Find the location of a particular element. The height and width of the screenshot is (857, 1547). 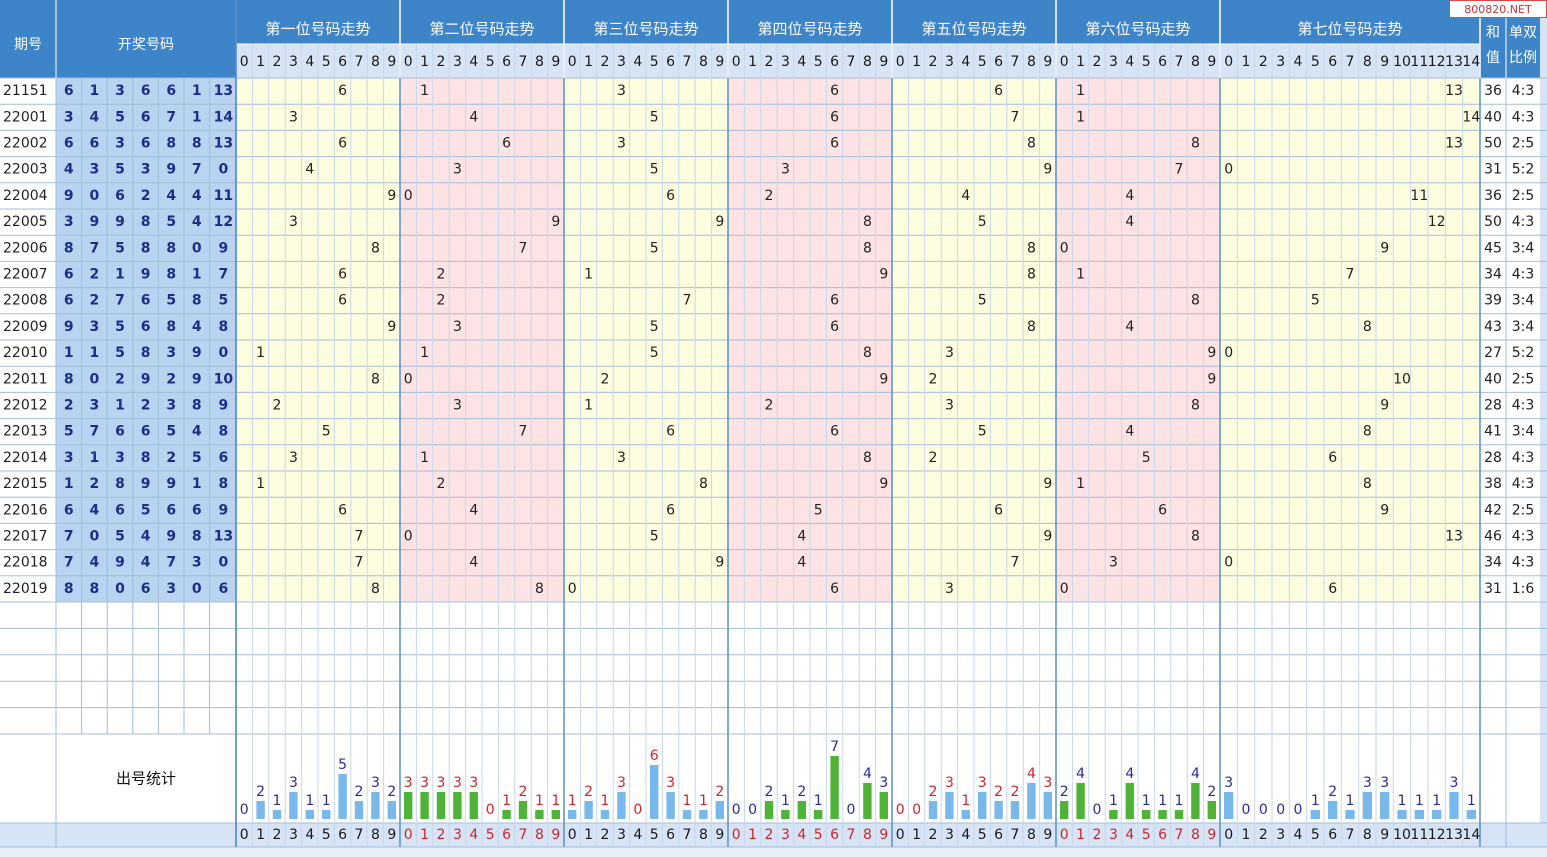

stat-count: 0 is located at coordinates (752, 810).